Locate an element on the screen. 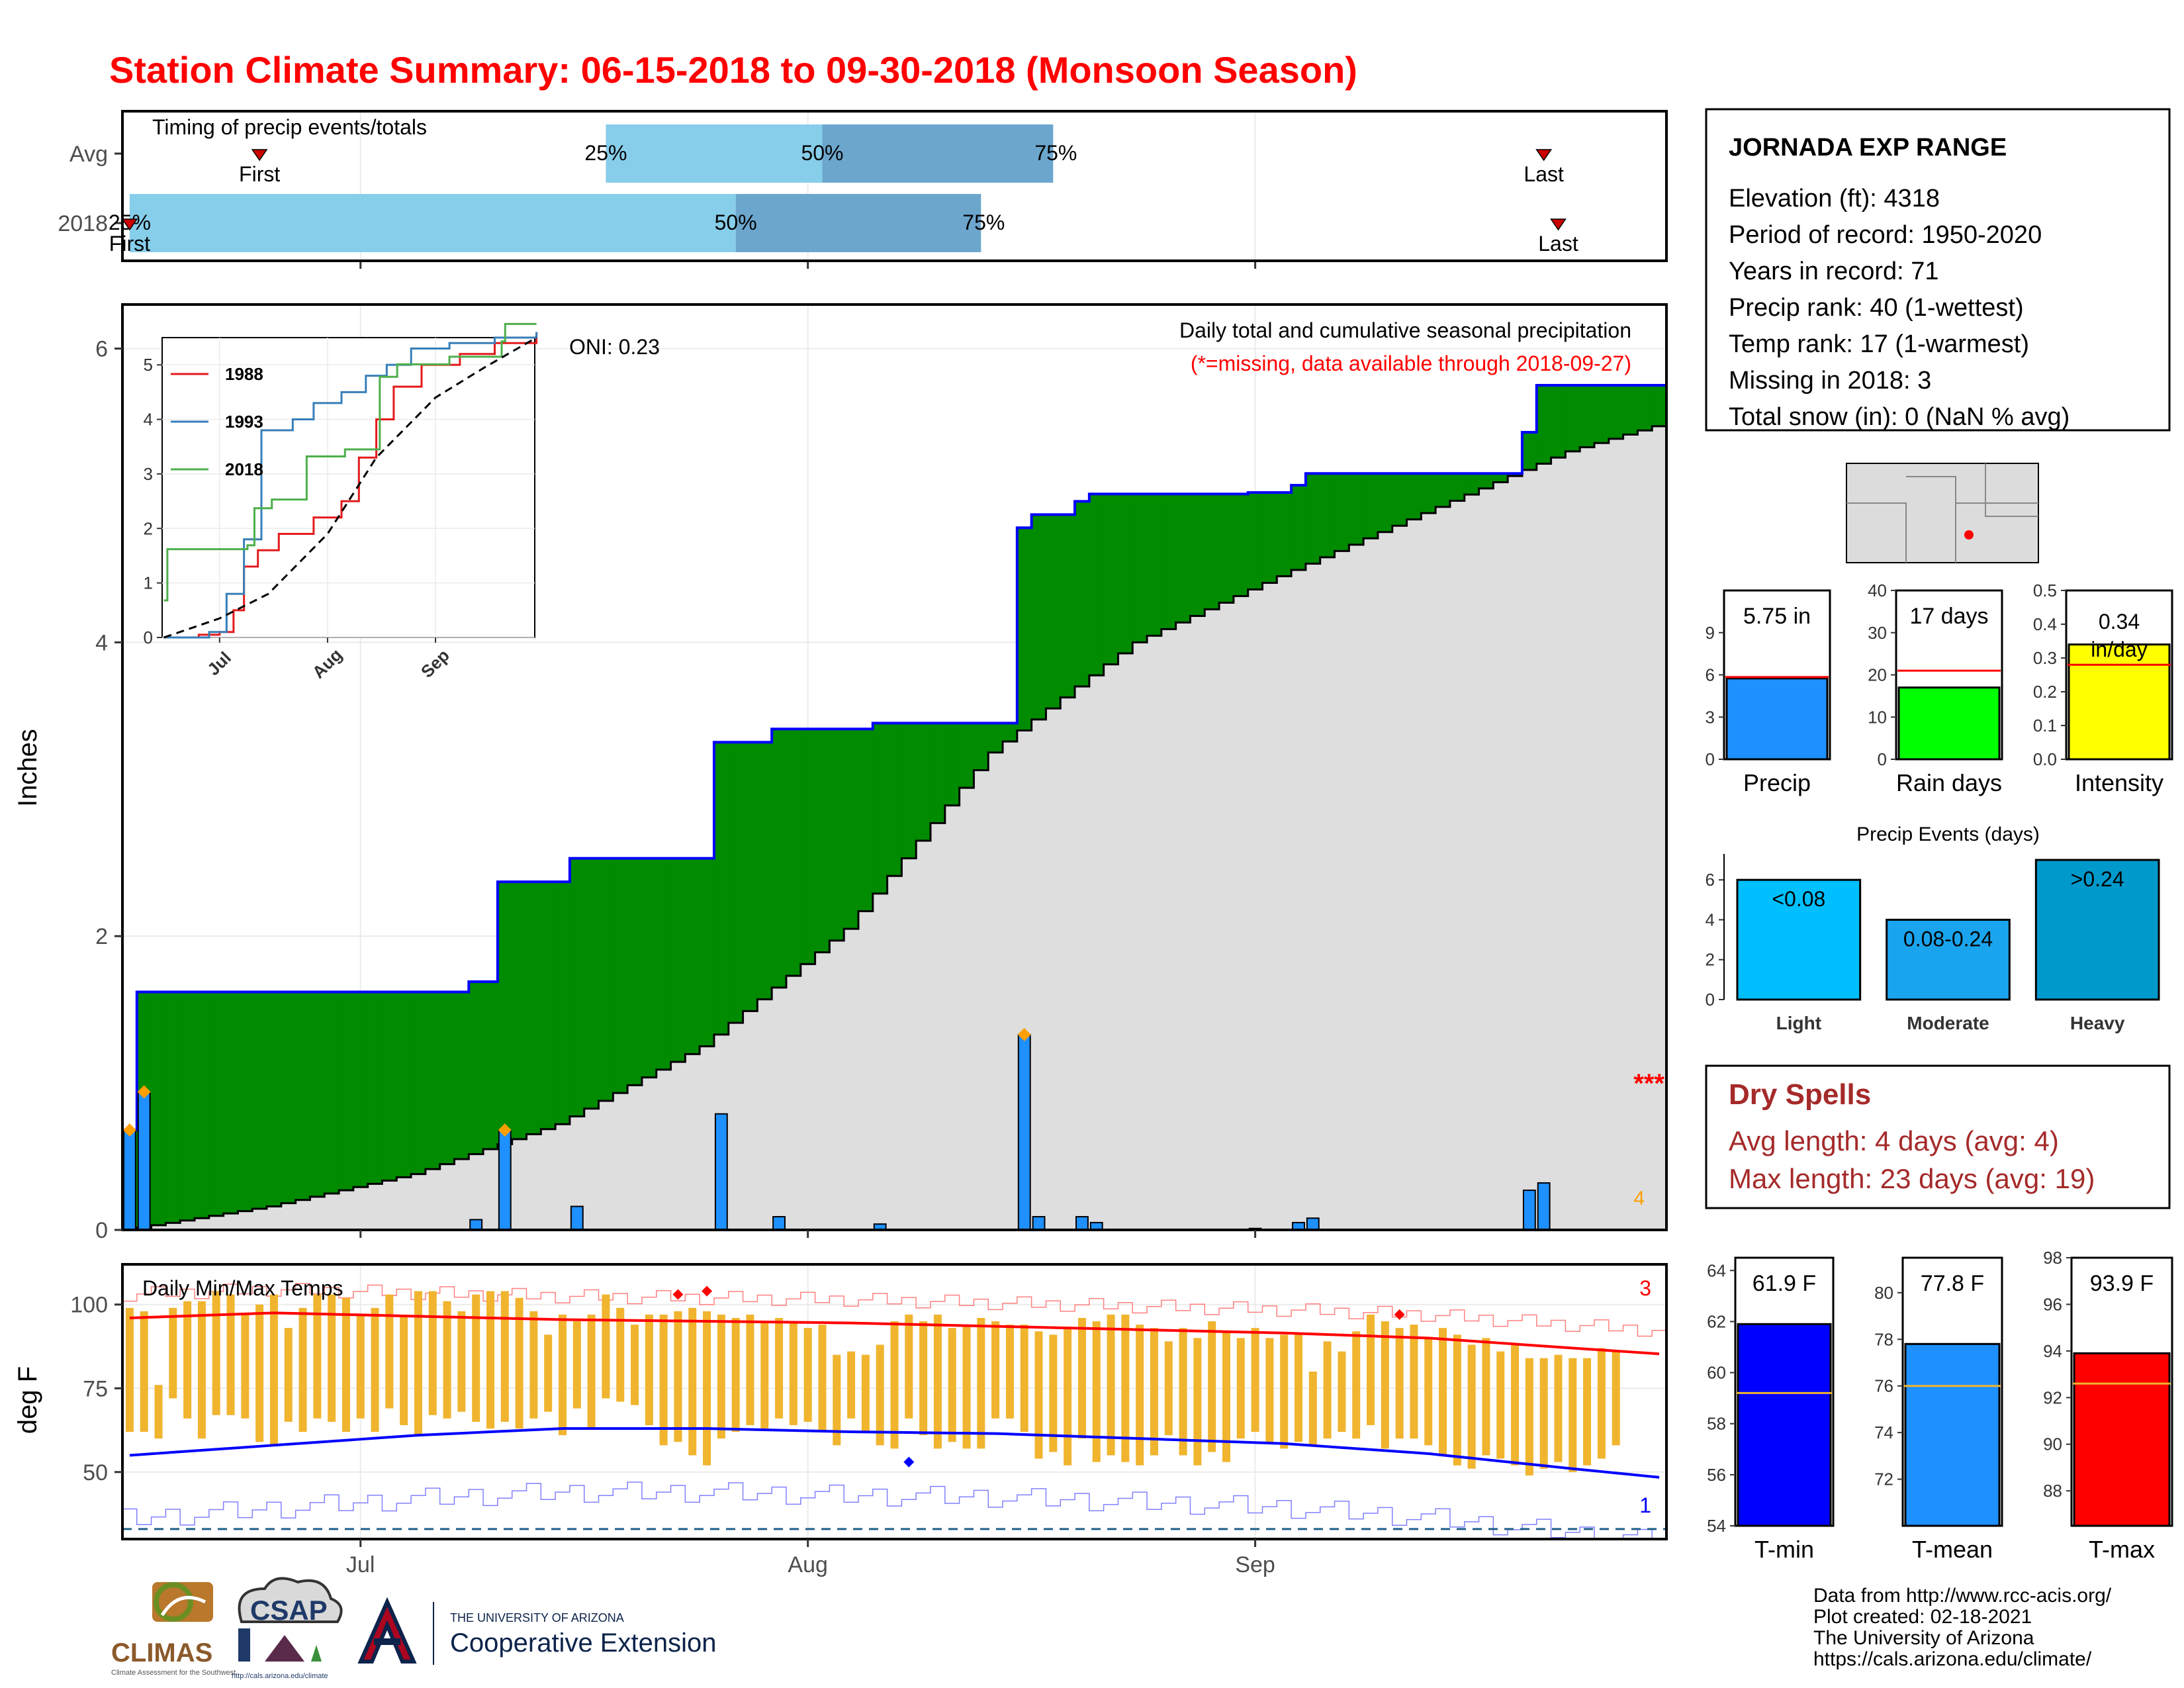  events-y-tick-label: 0 is located at coordinates (1710, 999).